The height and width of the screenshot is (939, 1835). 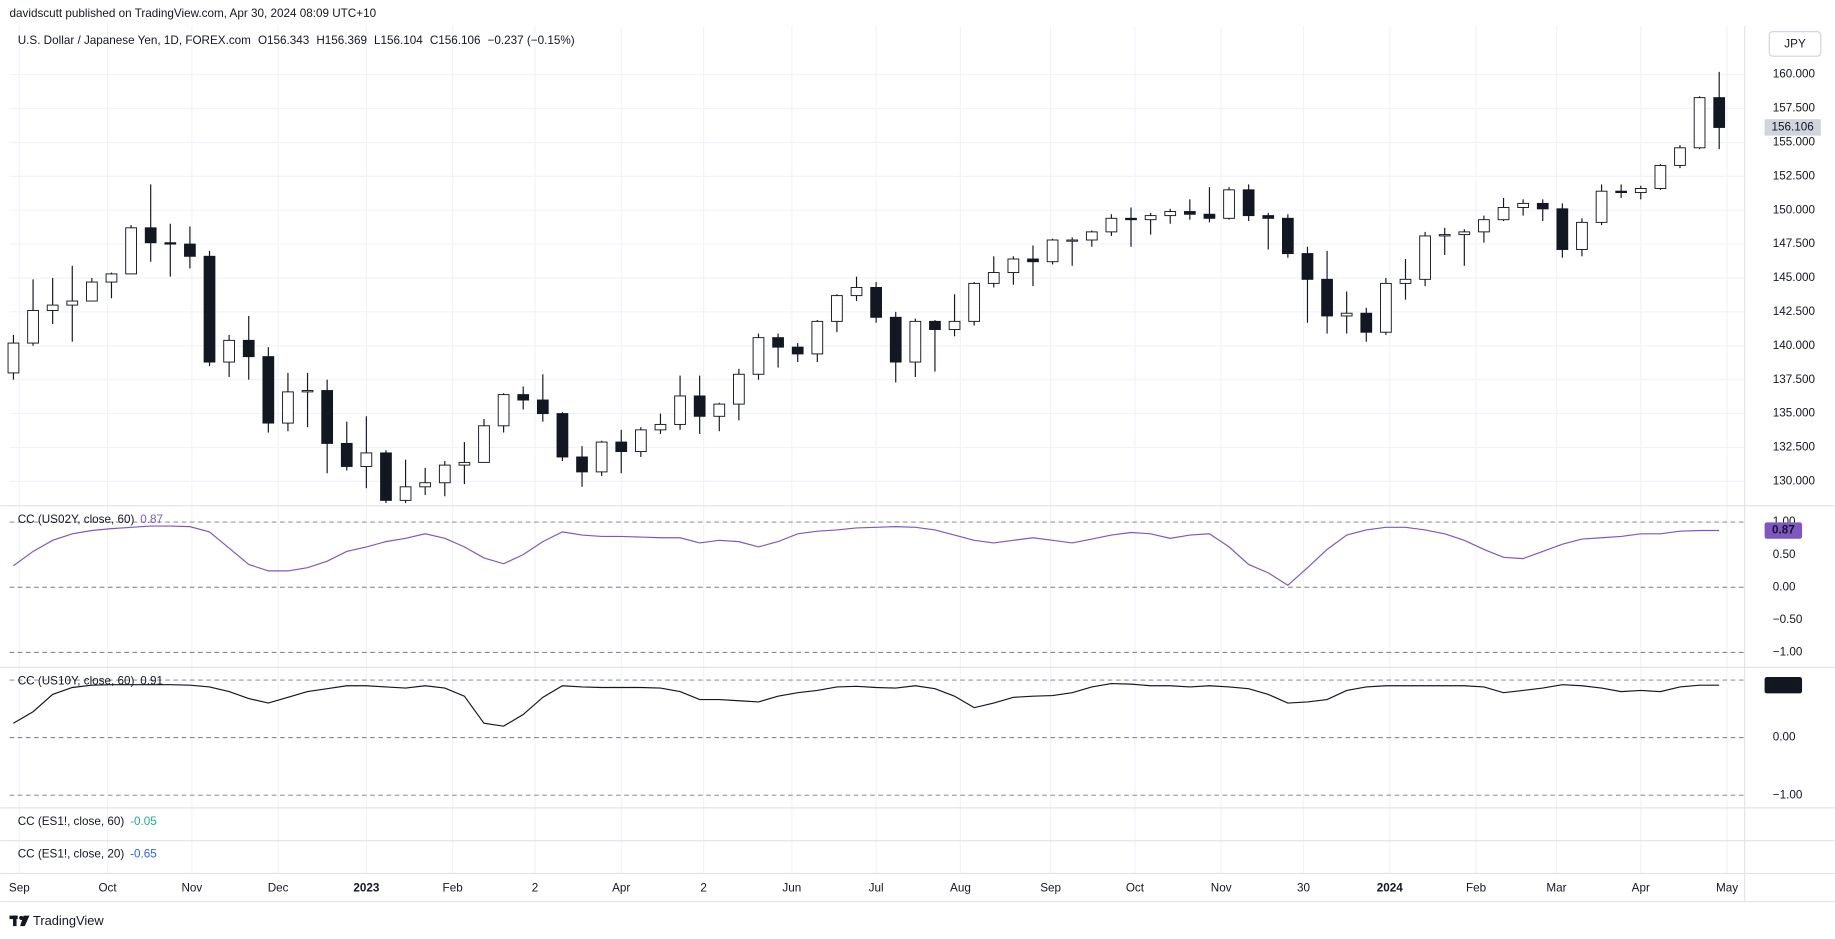 What do you see at coordinates (455, 40) in the screenshot?
I see `ohlc-stat: C156.106` at bounding box center [455, 40].